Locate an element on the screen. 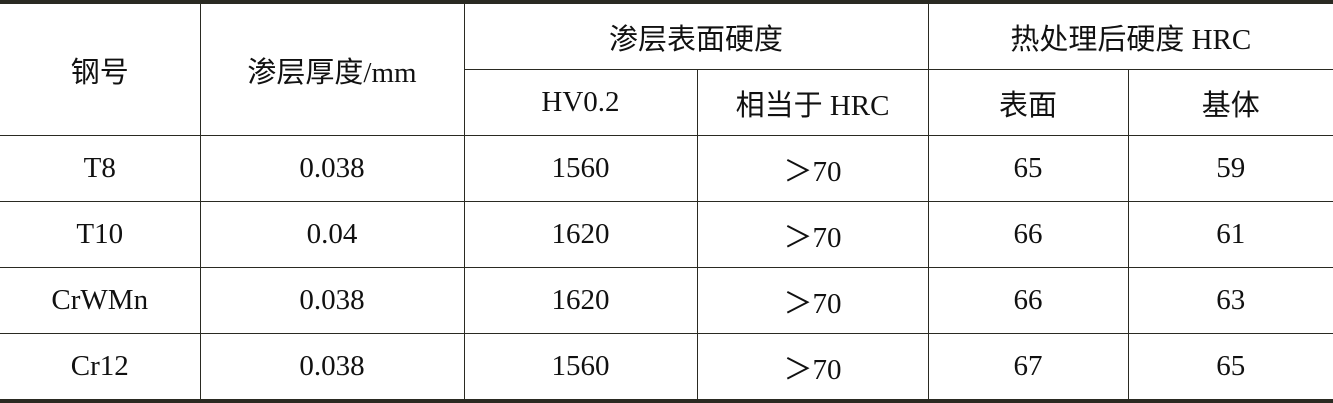 Image resolution: width=1333 pixels, height=403 pixels. header-after-heat: 热处理后硬度 HRC is located at coordinates (1130, 35).